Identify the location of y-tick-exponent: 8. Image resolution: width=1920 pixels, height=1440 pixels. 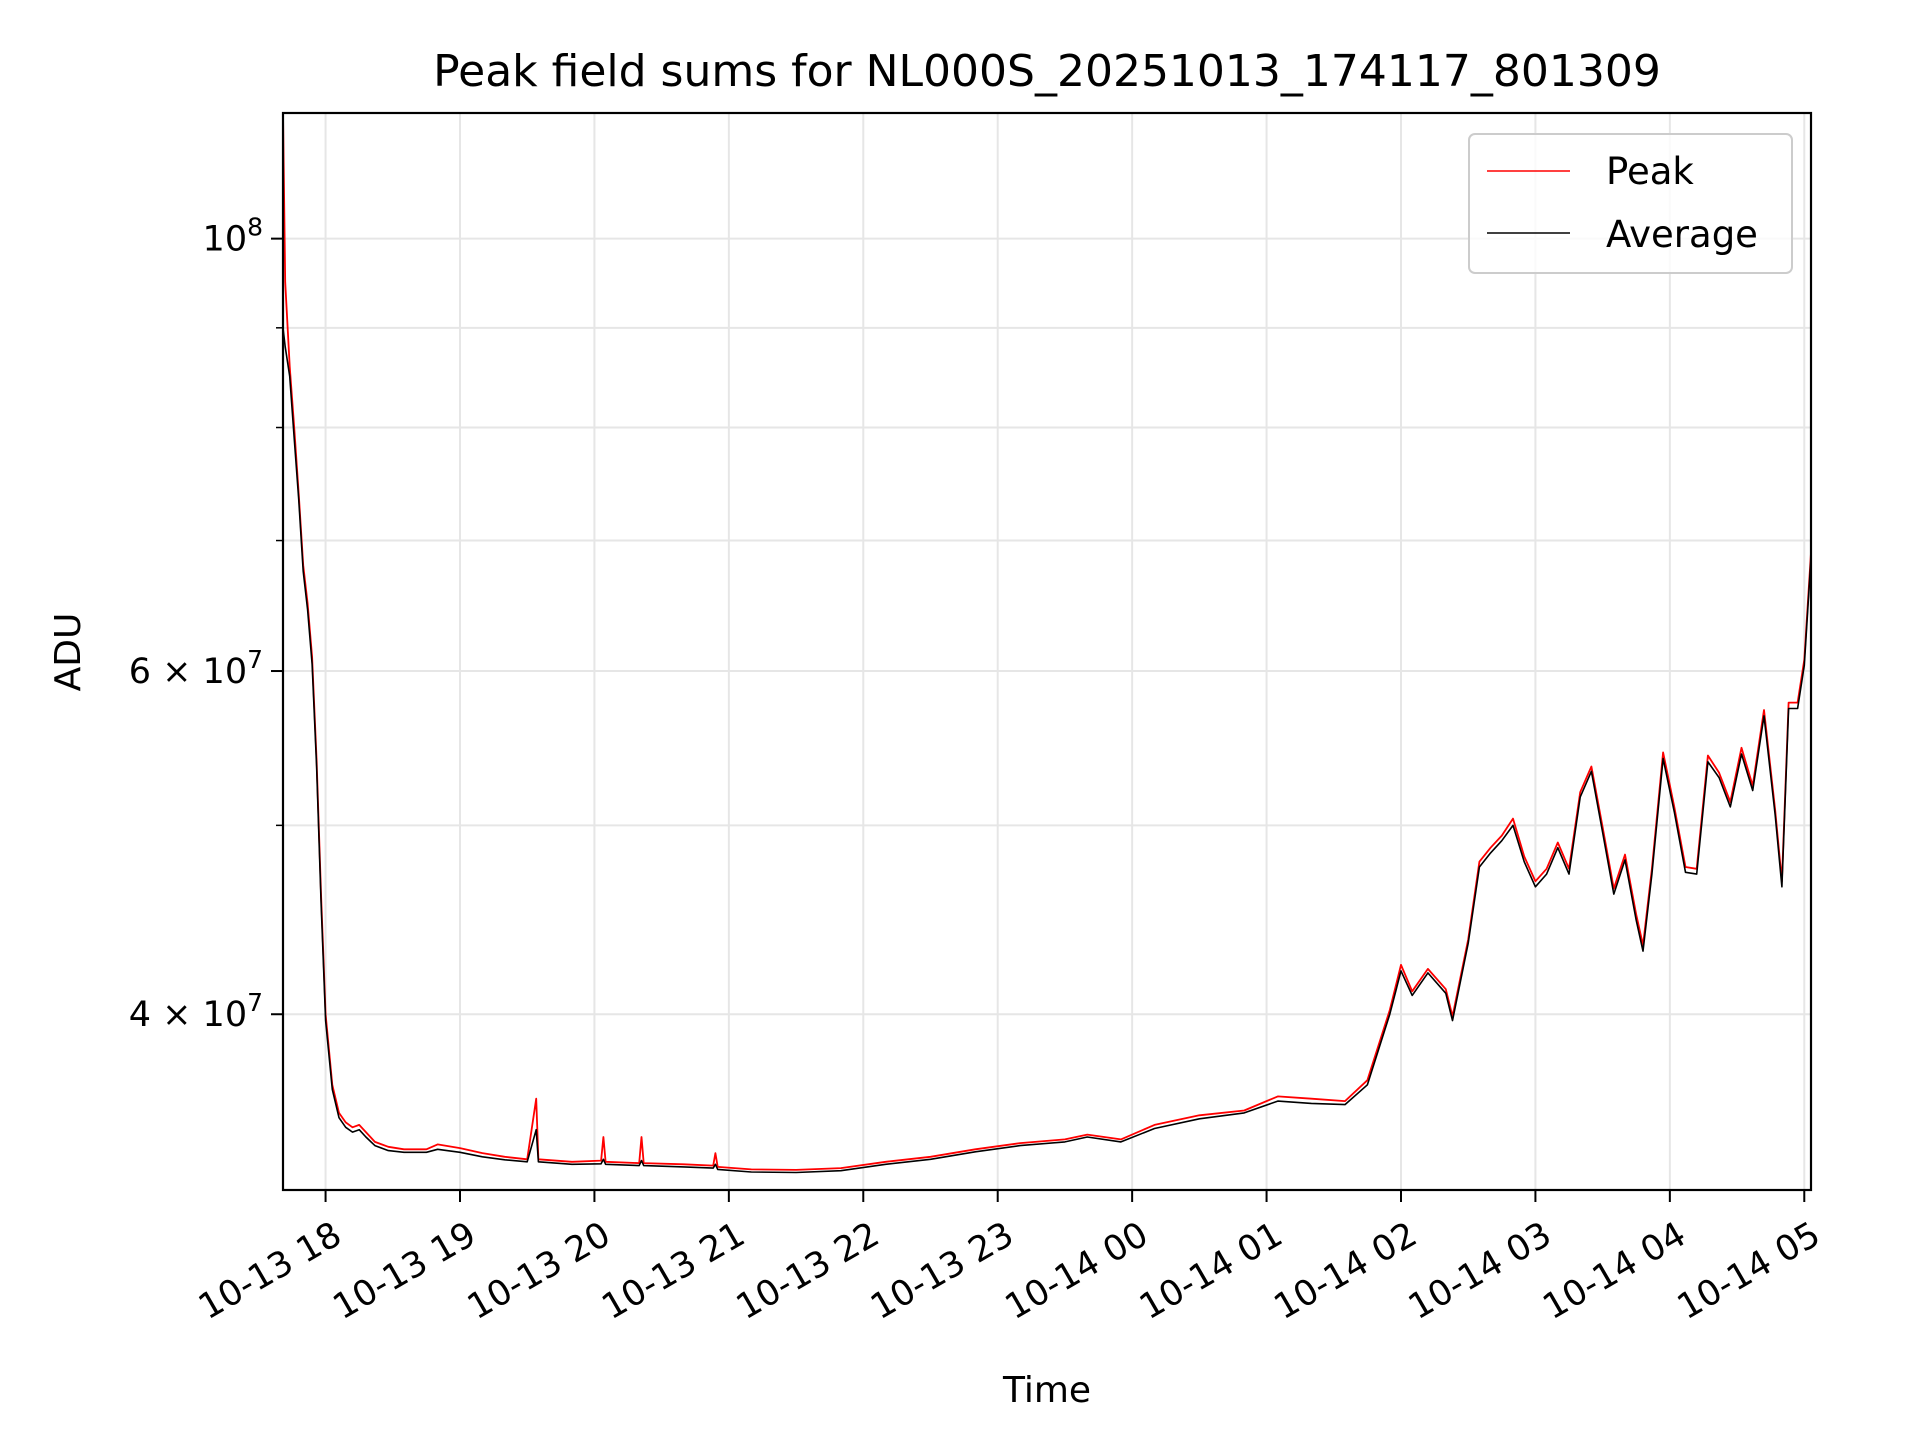
(255, 227).